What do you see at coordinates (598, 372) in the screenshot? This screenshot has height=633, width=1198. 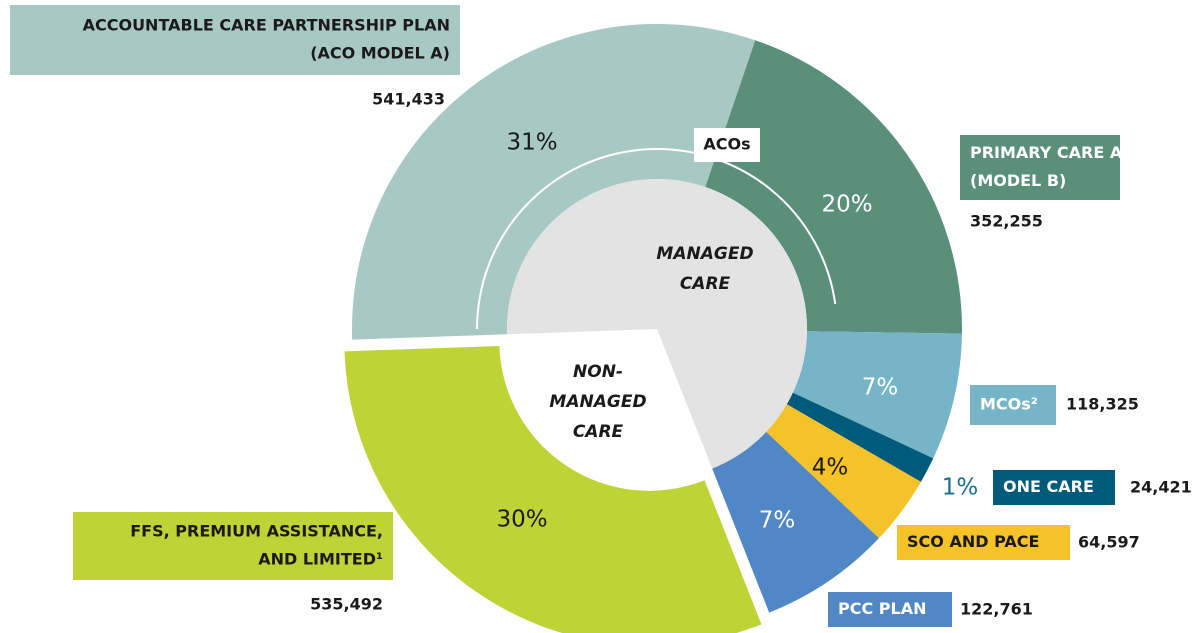 I see `non-managed-label: NON-` at bounding box center [598, 372].